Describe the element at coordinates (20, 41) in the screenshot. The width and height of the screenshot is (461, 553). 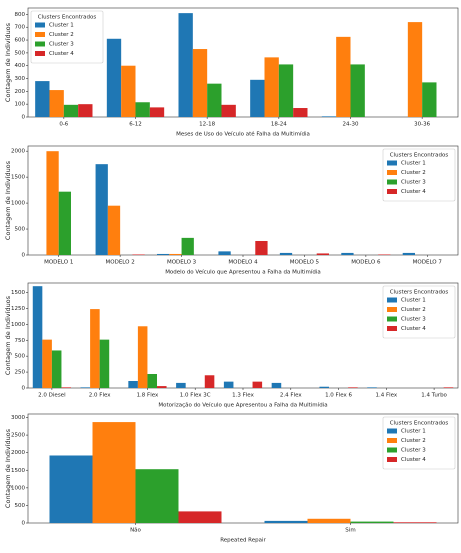
I see `y-tick-label: 600` at that location.